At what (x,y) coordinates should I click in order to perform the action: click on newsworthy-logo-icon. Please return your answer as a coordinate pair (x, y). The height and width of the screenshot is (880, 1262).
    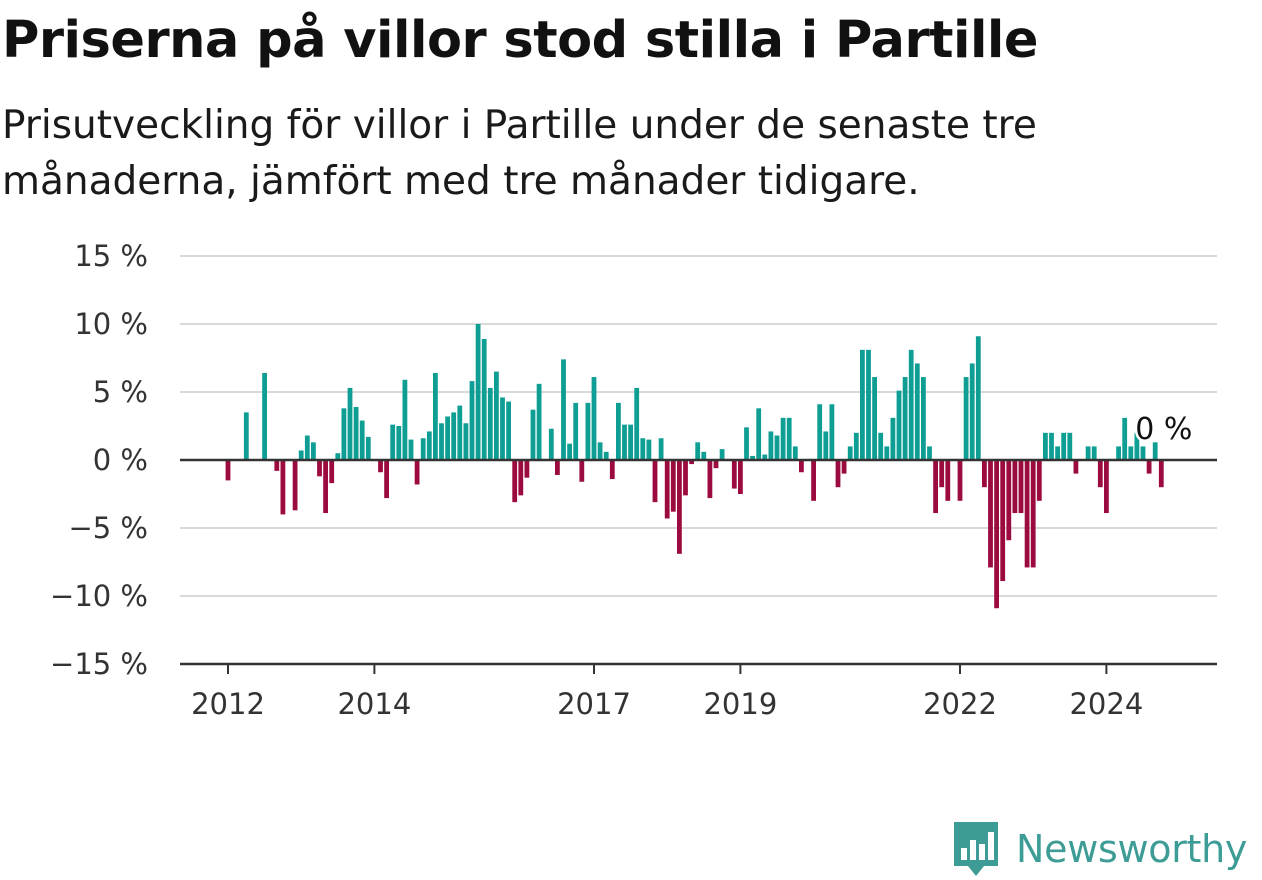
    Looking at the image, I should click on (976, 849).